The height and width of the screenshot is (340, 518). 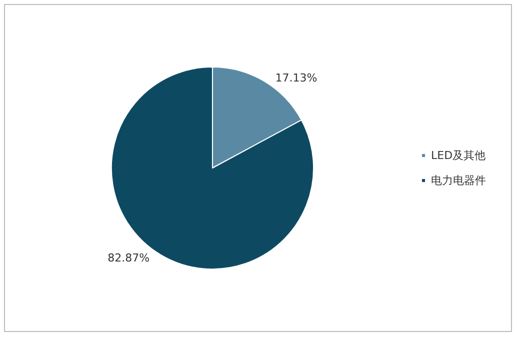 I want to click on data-label: 17.13%, so click(x=296, y=77).